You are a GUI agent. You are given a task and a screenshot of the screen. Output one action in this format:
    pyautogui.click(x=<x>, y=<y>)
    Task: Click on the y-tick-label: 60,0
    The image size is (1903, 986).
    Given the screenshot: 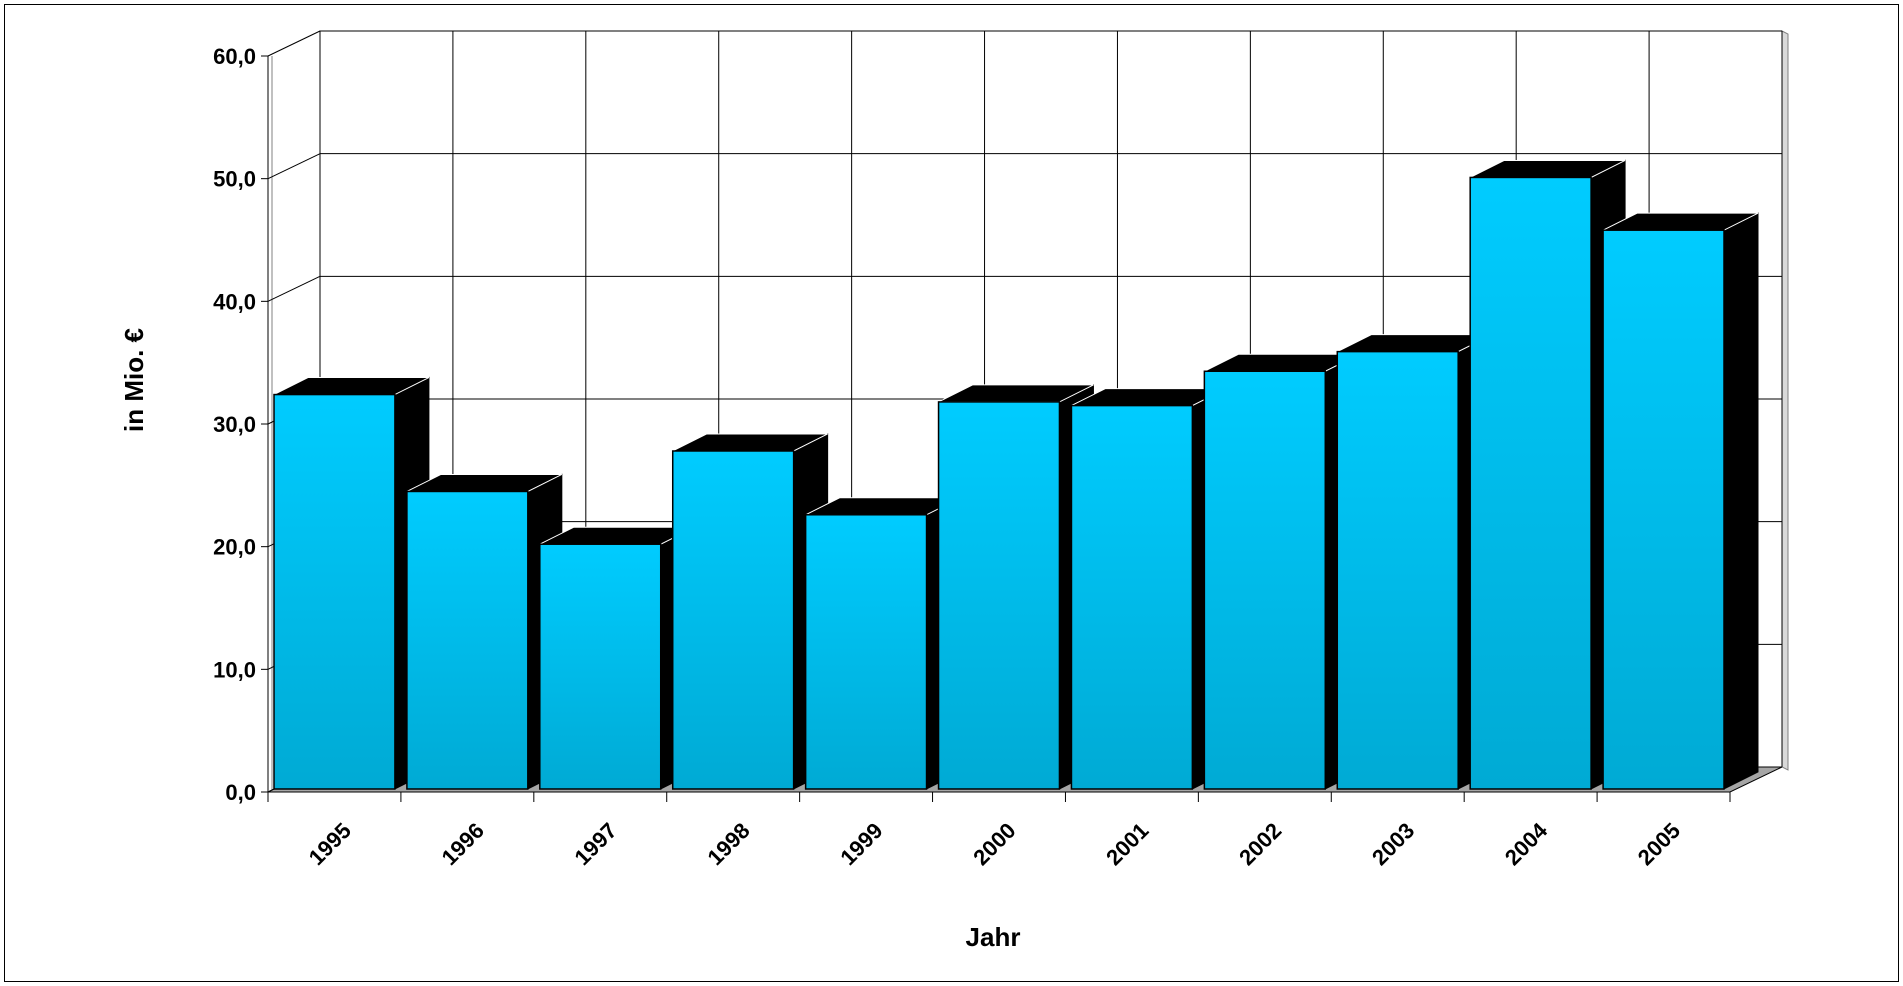 What is the action you would take?
    pyautogui.click(x=234, y=56)
    